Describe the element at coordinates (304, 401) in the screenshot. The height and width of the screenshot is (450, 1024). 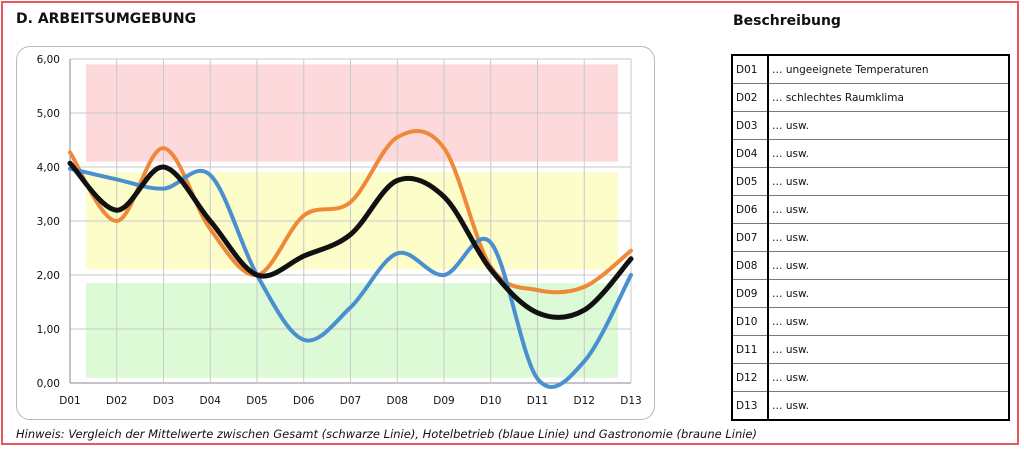
I see `x-tick-label: D06` at that location.